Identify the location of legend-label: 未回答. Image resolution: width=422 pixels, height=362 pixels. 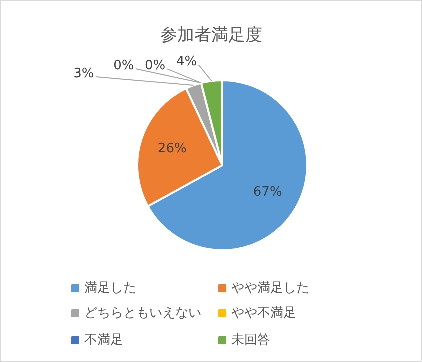
(251, 340).